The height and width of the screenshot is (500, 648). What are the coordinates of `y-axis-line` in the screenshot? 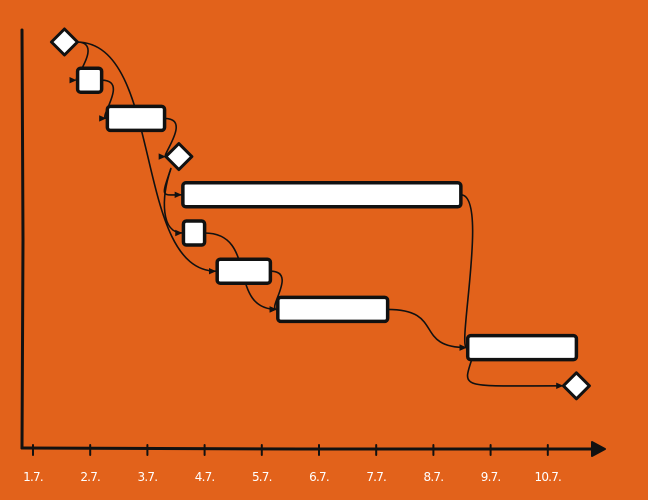 It's located at (22, 239).